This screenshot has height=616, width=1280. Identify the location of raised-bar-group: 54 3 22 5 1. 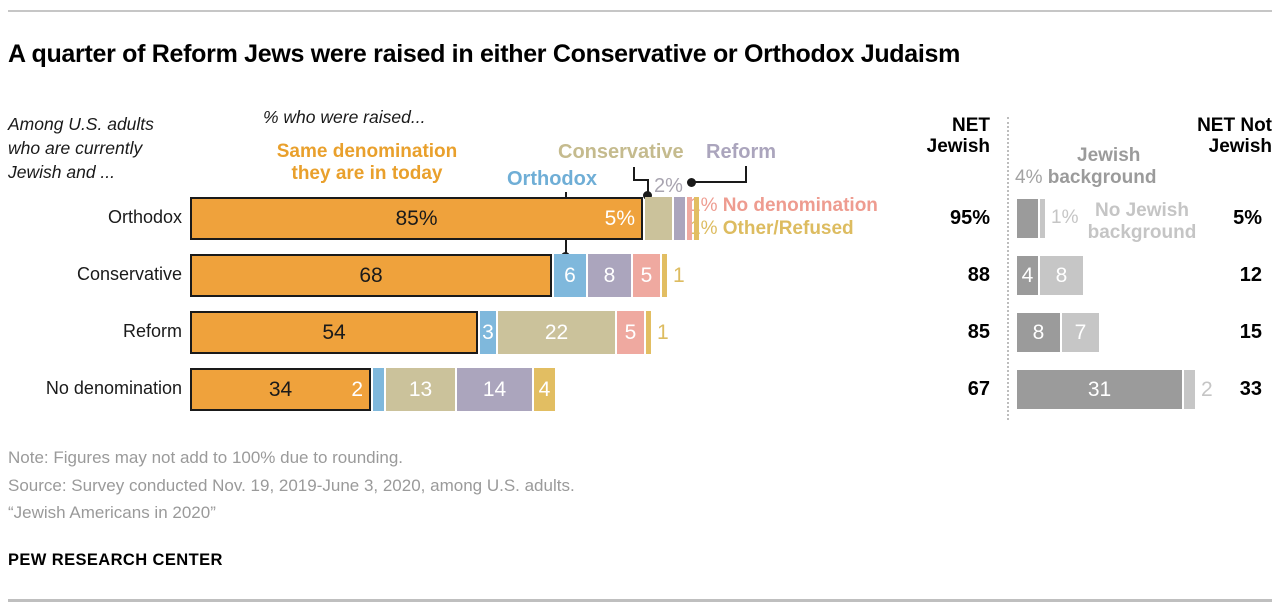
(429, 332).